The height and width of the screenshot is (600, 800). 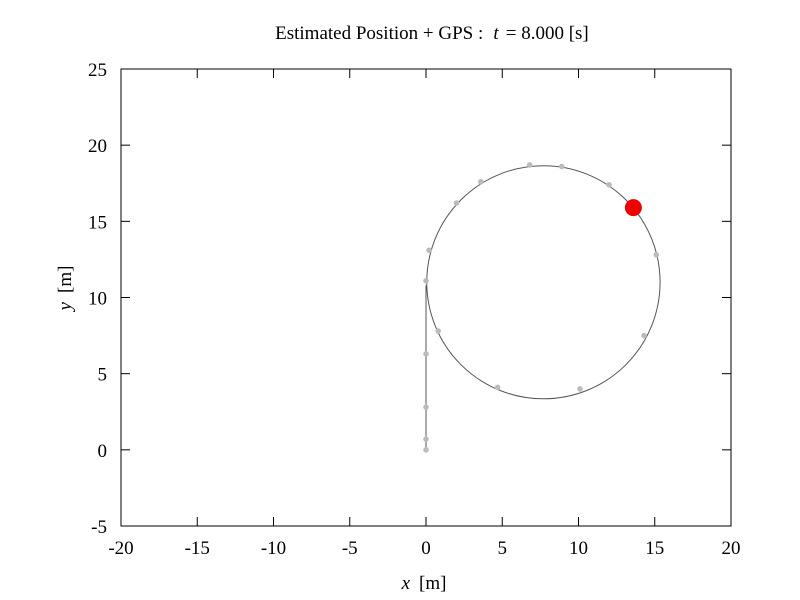 I want to click on y-tick-label: 5, so click(x=103, y=375).